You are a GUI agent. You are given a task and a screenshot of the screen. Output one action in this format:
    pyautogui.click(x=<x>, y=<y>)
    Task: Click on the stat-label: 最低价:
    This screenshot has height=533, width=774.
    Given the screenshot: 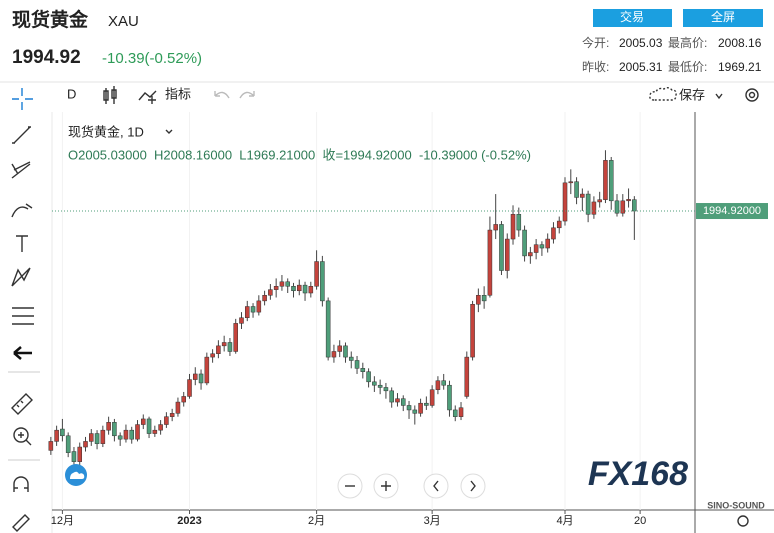 What is the action you would take?
    pyautogui.click(x=687, y=67)
    